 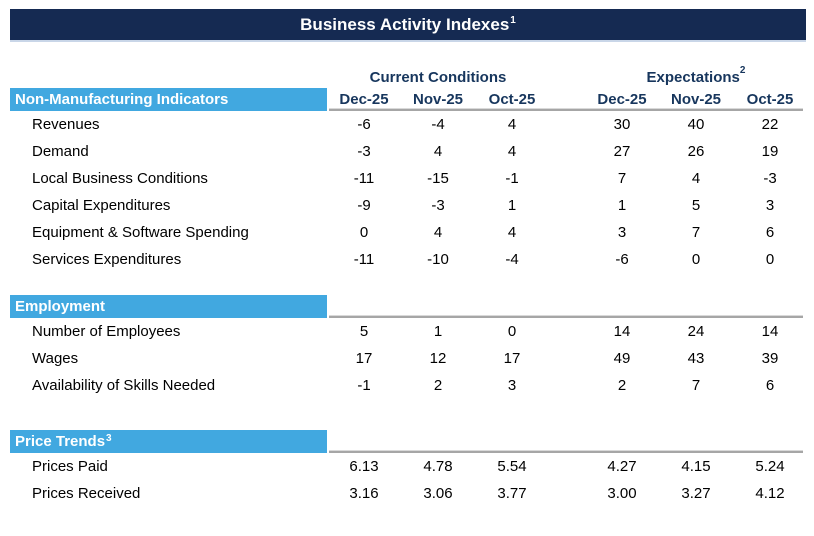 I want to click on cell-value: -15, so click(x=438, y=178).